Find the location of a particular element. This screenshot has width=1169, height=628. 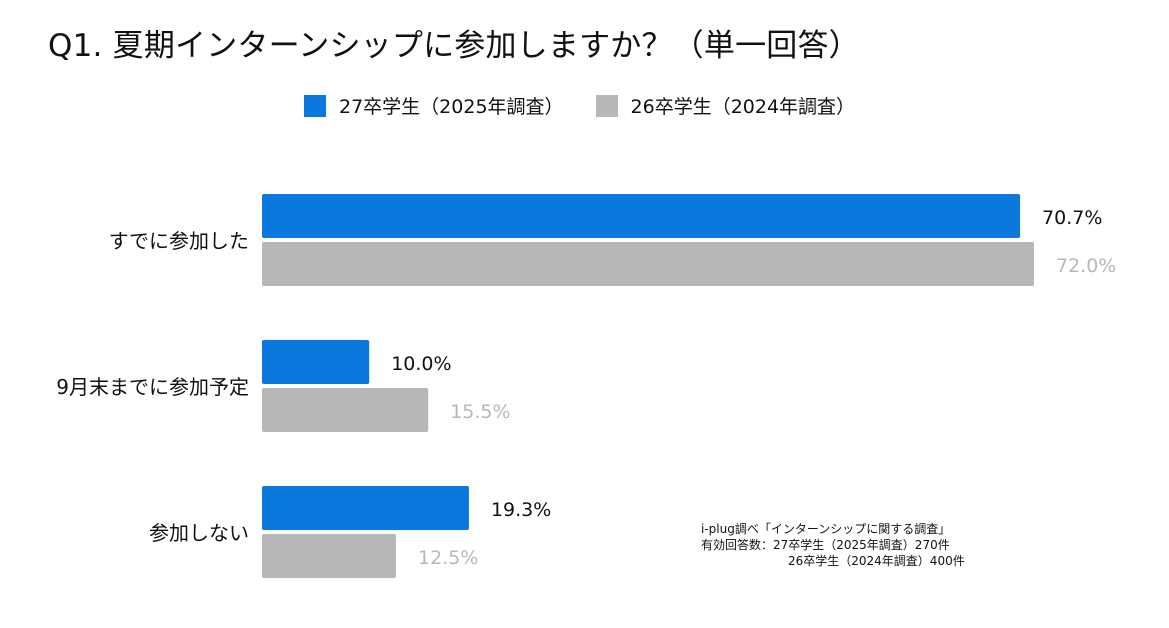

data-label-27: 70.7% is located at coordinates (1072, 218).